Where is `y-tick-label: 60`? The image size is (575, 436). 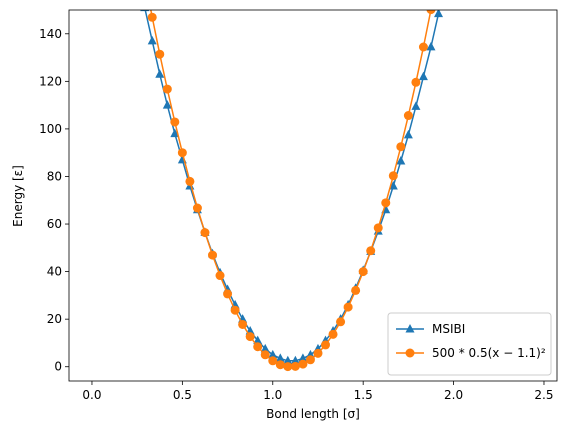 y-tick-label: 60 is located at coordinates (54, 224).